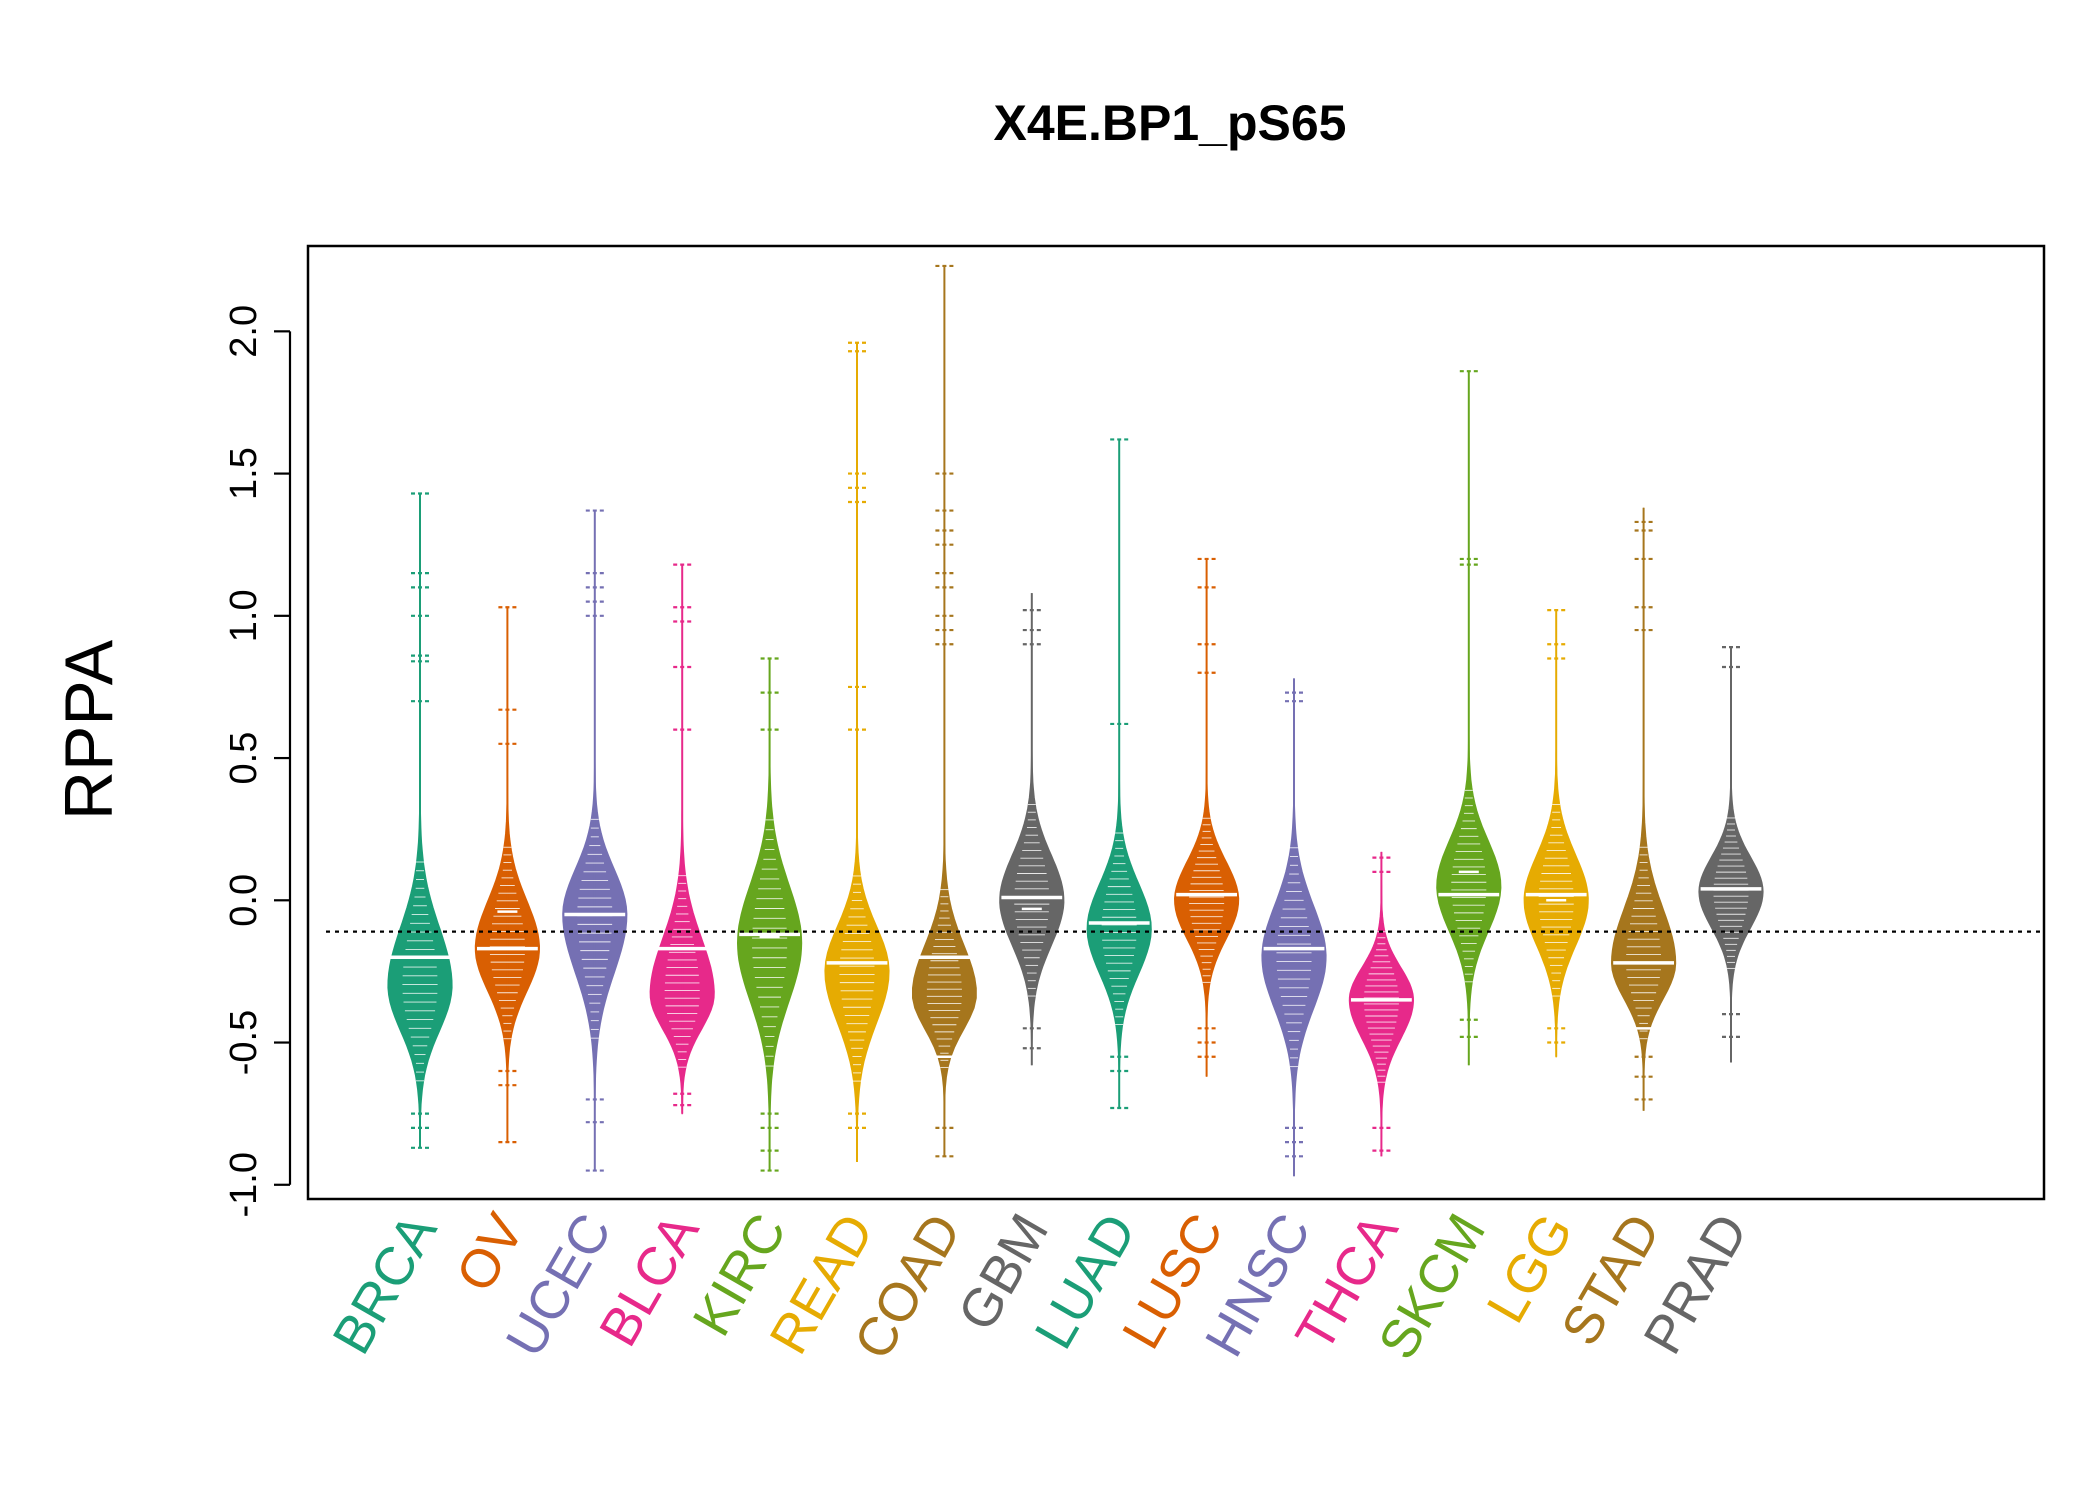 This screenshot has height=1500, width=2100. Describe the element at coordinates (244, 1042) in the screenshot. I see `y-tick-label: -0.5` at that location.